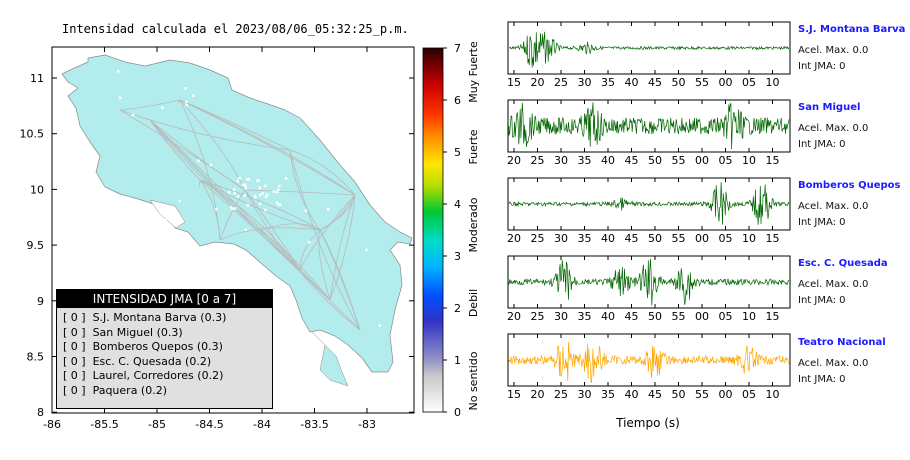  I want to click on station-name: Esc. C. Quesada, so click(843, 263).